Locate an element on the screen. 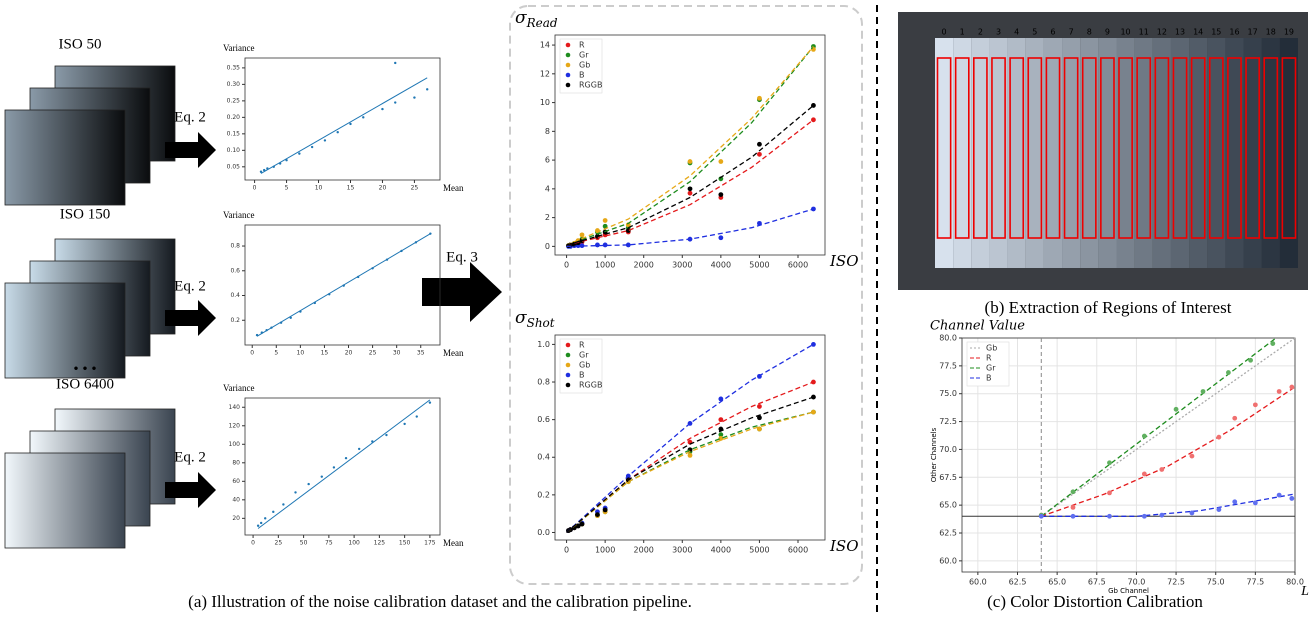 The image size is (1315, 617). iso-label: ISO 50 is located at coordinates (80, 44).